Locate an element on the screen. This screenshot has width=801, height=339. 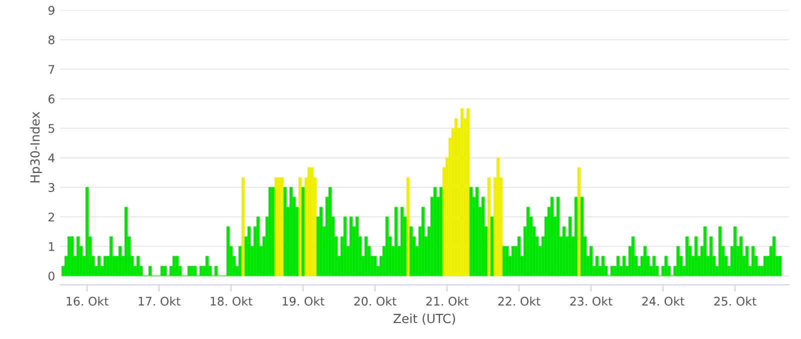
y-tick-label: 5 is located at coordinates (51, 128).